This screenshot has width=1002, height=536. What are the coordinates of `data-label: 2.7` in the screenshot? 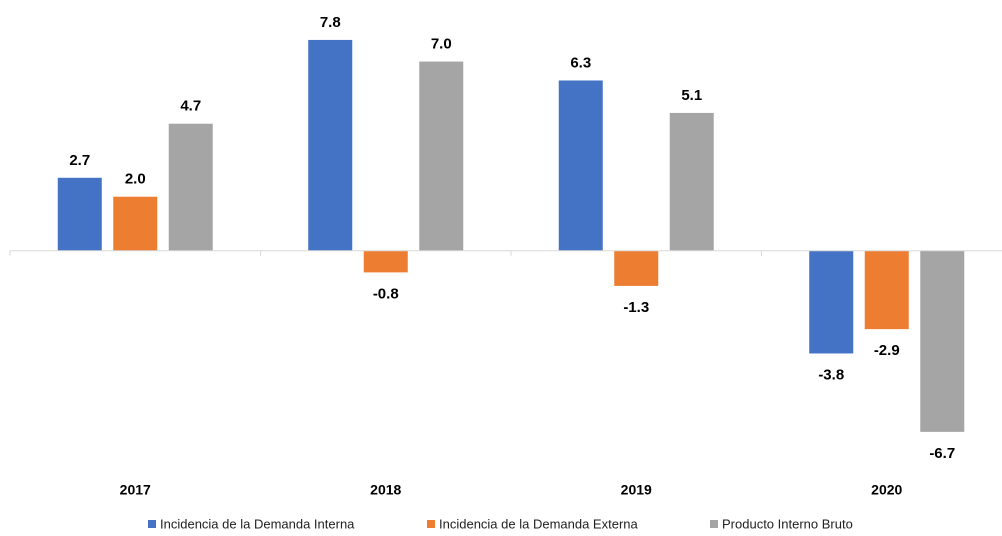 It's located at (79, 160).